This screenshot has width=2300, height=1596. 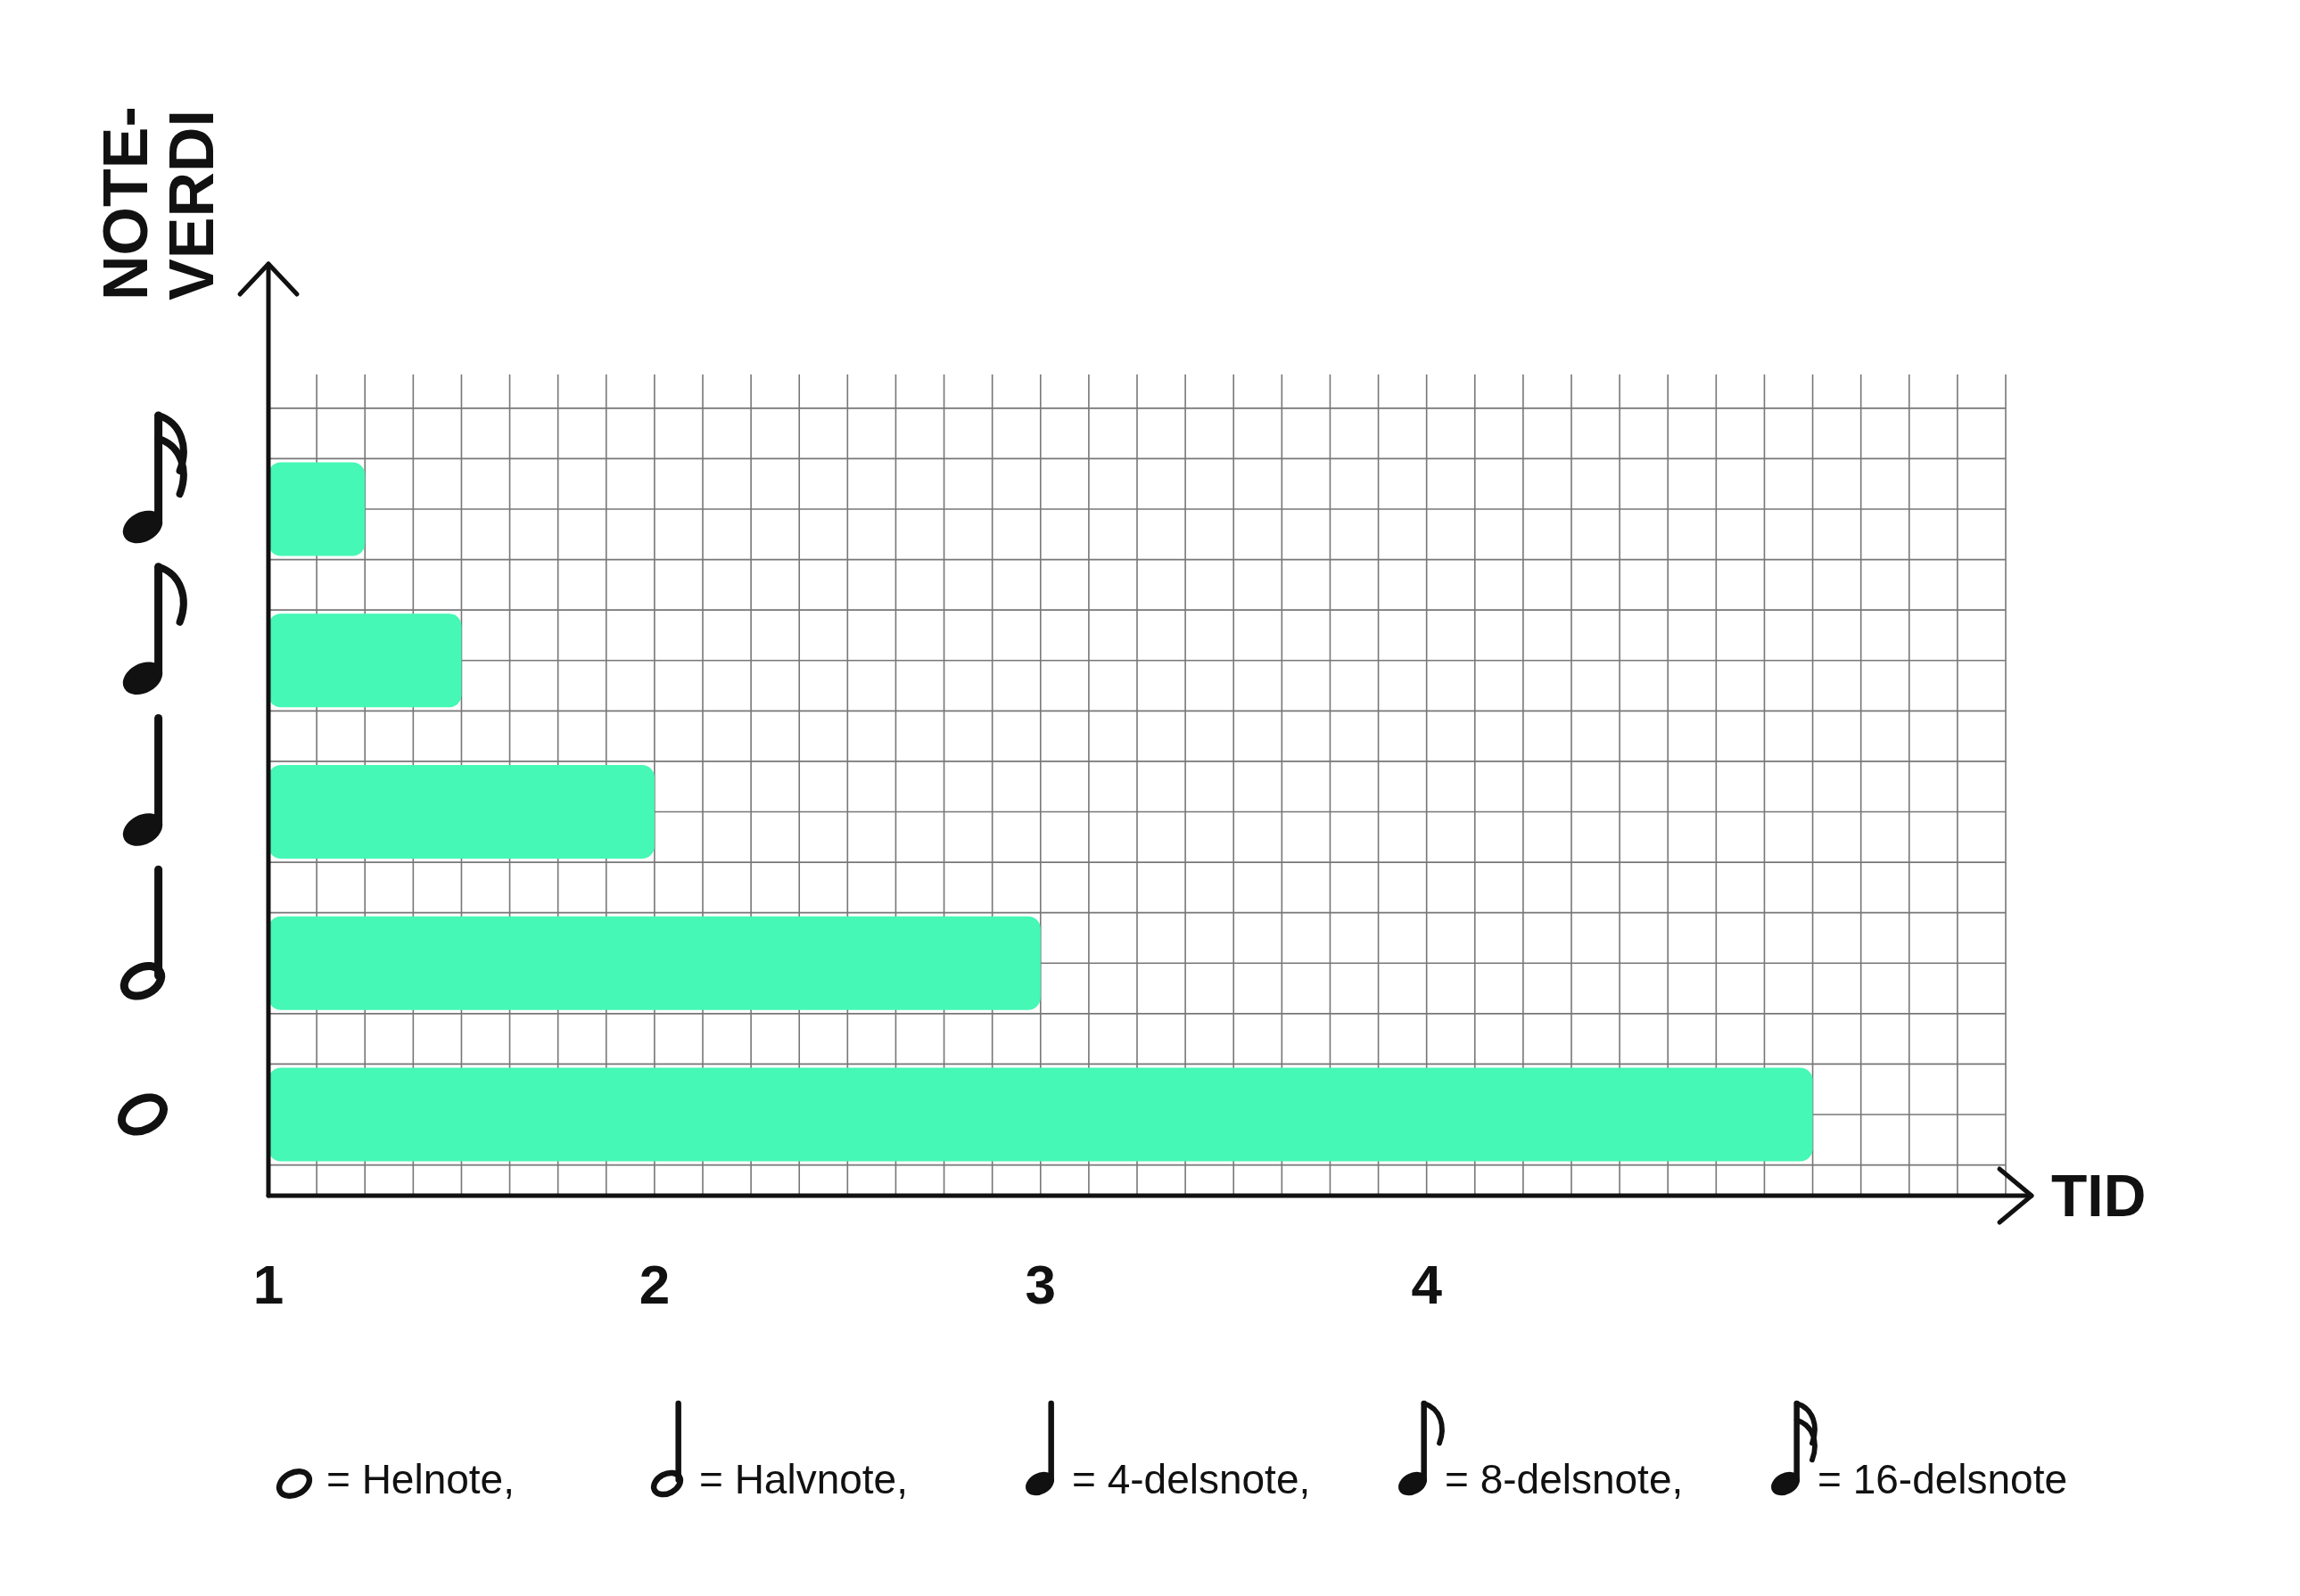 What do you see at coordinates (1943, 1479) in the screenshot?
I see `text: = 16-delsnote` at bounding box center [1943, 1479].